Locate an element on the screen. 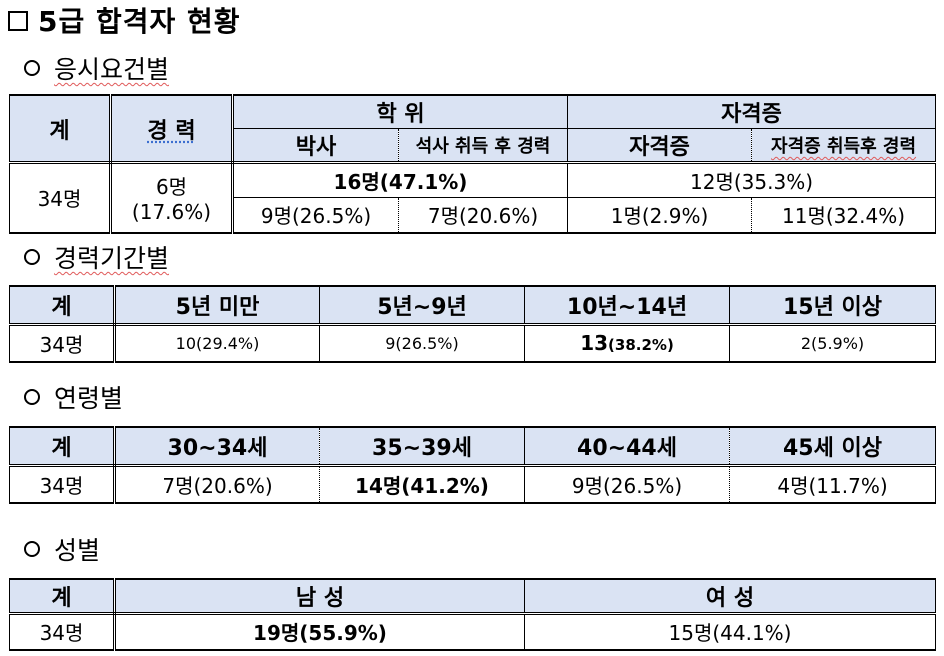  gender-table: 계 남 성 여 성 34명 19명(55.9%) 15명(44.1%) is located at coordinates (472, 614).